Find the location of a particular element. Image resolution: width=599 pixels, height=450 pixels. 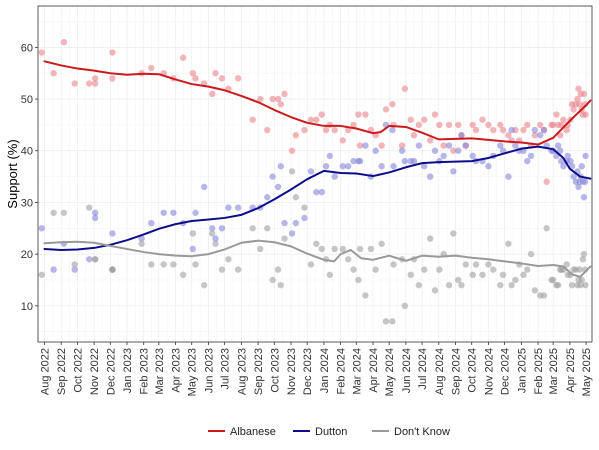

x-tick-label: Apr 2025 is located at coordinates (571, 370).